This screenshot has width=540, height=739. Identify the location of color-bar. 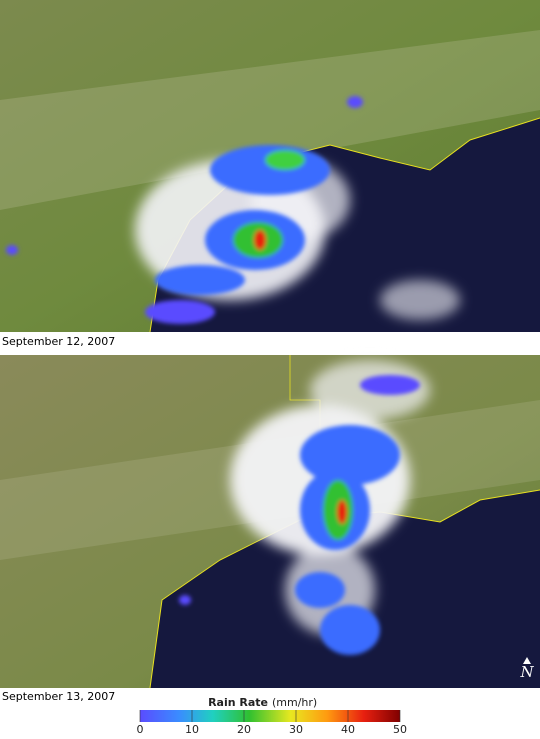
(270, 716).